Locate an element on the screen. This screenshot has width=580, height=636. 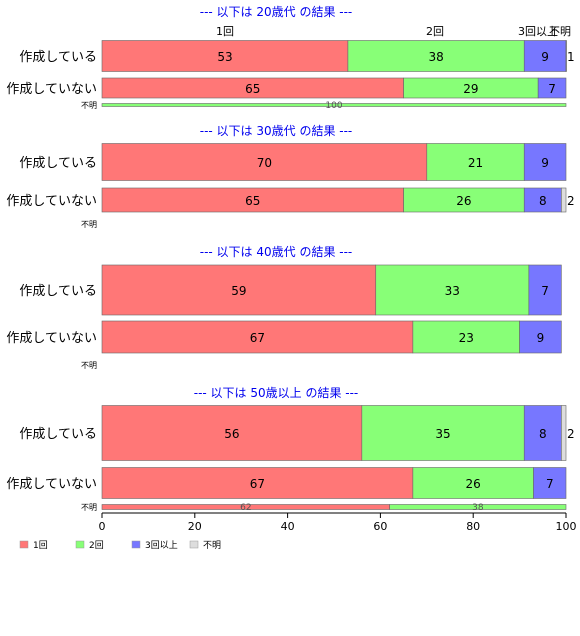
legend-label: 3回以上 is located at coordinates (161, 545).